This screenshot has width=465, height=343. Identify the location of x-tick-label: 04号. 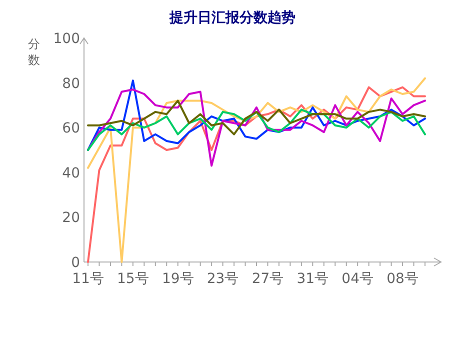
(358, 279).